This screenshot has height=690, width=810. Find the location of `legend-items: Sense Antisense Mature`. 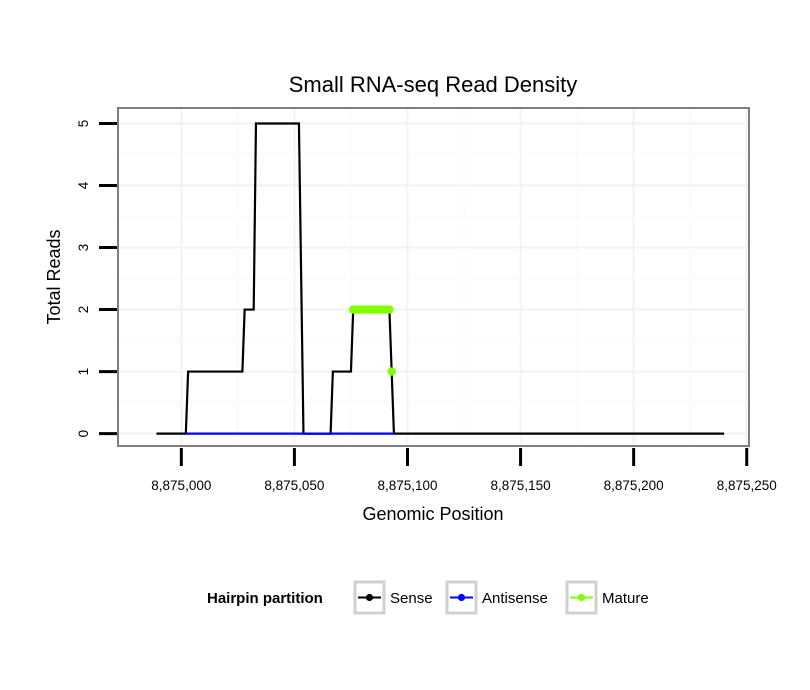

legend-items: Sense Antisense Mature is located at coordinates (501, 597).